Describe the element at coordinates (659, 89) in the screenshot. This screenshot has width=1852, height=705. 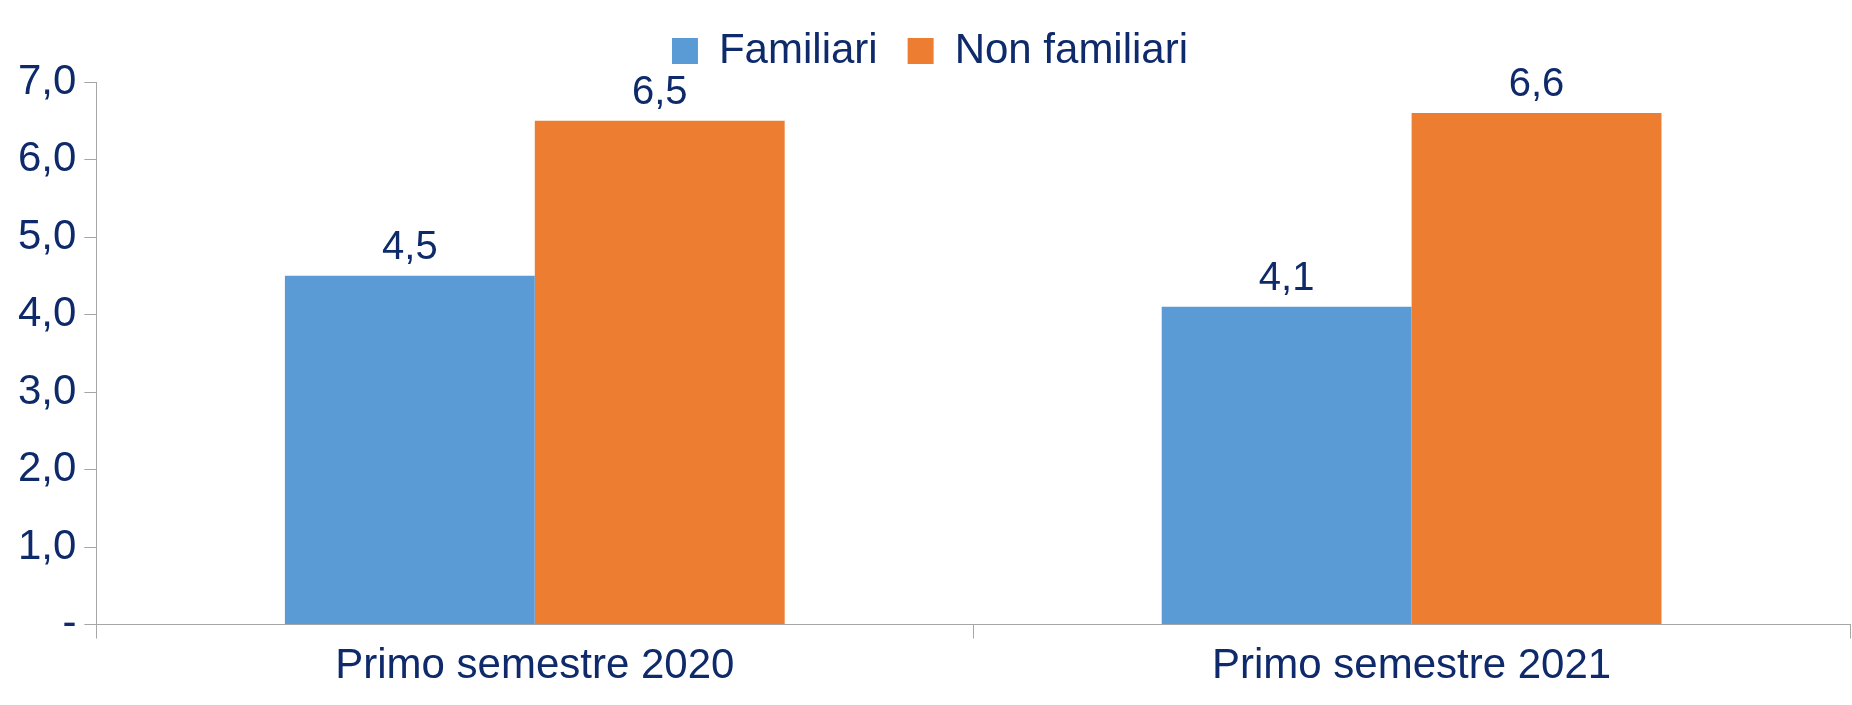
I see `data-label: 6,5` at that location.